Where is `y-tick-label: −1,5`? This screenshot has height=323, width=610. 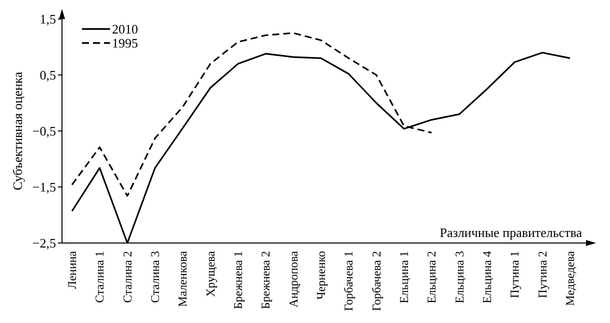
y-tick-label: −1,5 is located at coordinates (44, 187).